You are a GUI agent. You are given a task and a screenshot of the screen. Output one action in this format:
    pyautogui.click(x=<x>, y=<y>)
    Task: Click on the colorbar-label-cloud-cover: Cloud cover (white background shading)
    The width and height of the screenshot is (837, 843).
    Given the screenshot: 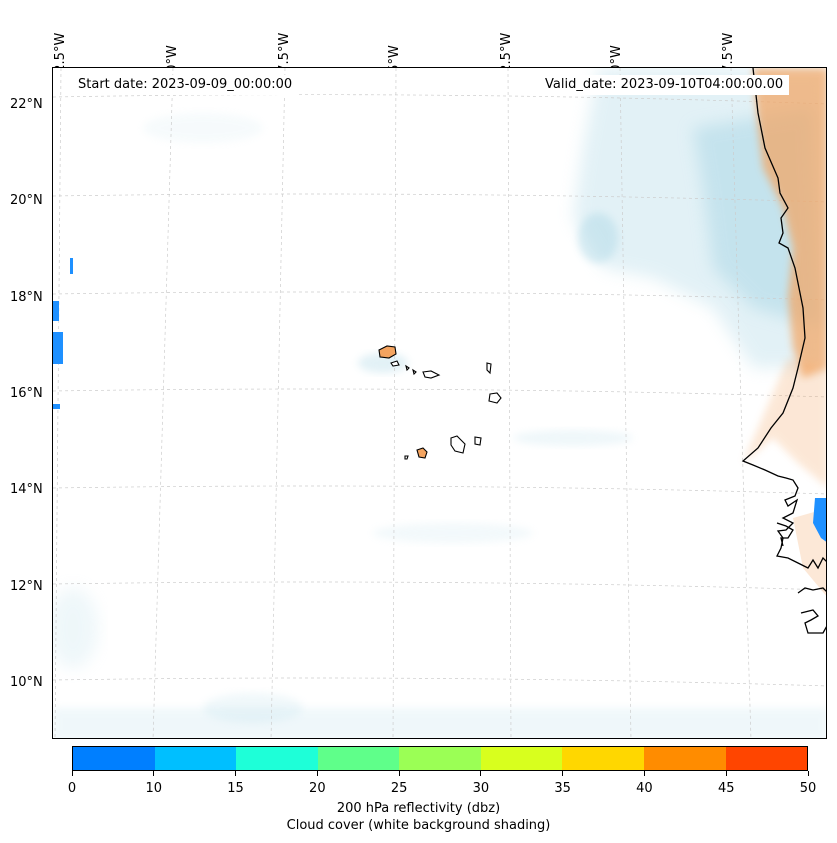 What is the action you would take?
    pyautogui.click(x=418, y=825)
    